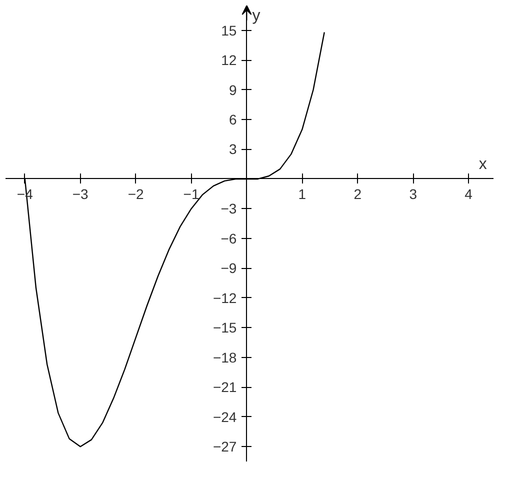  I want to click on y-axis-title: y, so click(256, 15).